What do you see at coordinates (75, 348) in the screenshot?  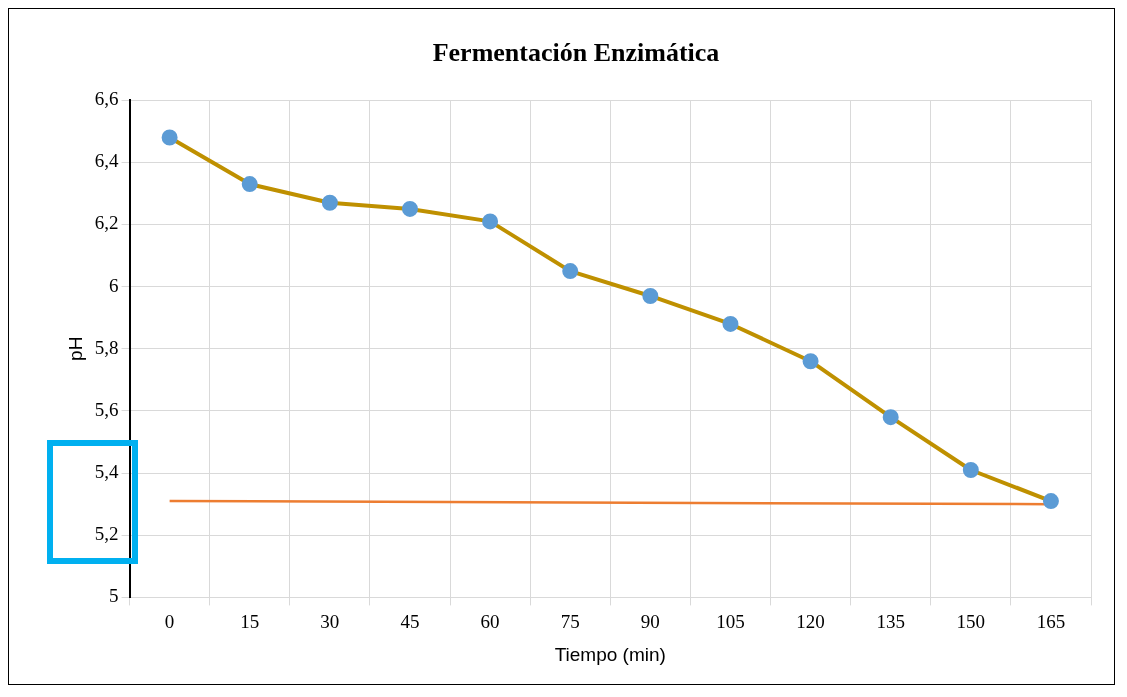 I see `y-axis-title: pH` at bounding box center [75, 348].